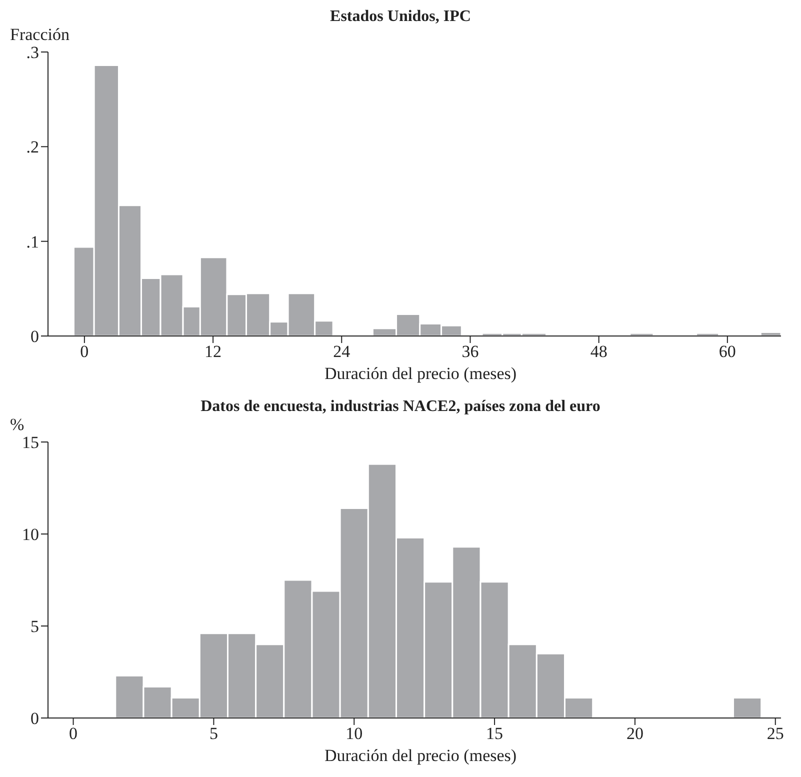  Describe the element at coordinates (495, 734) in the screenshot. I see `x-tick-label: 15` at that location.